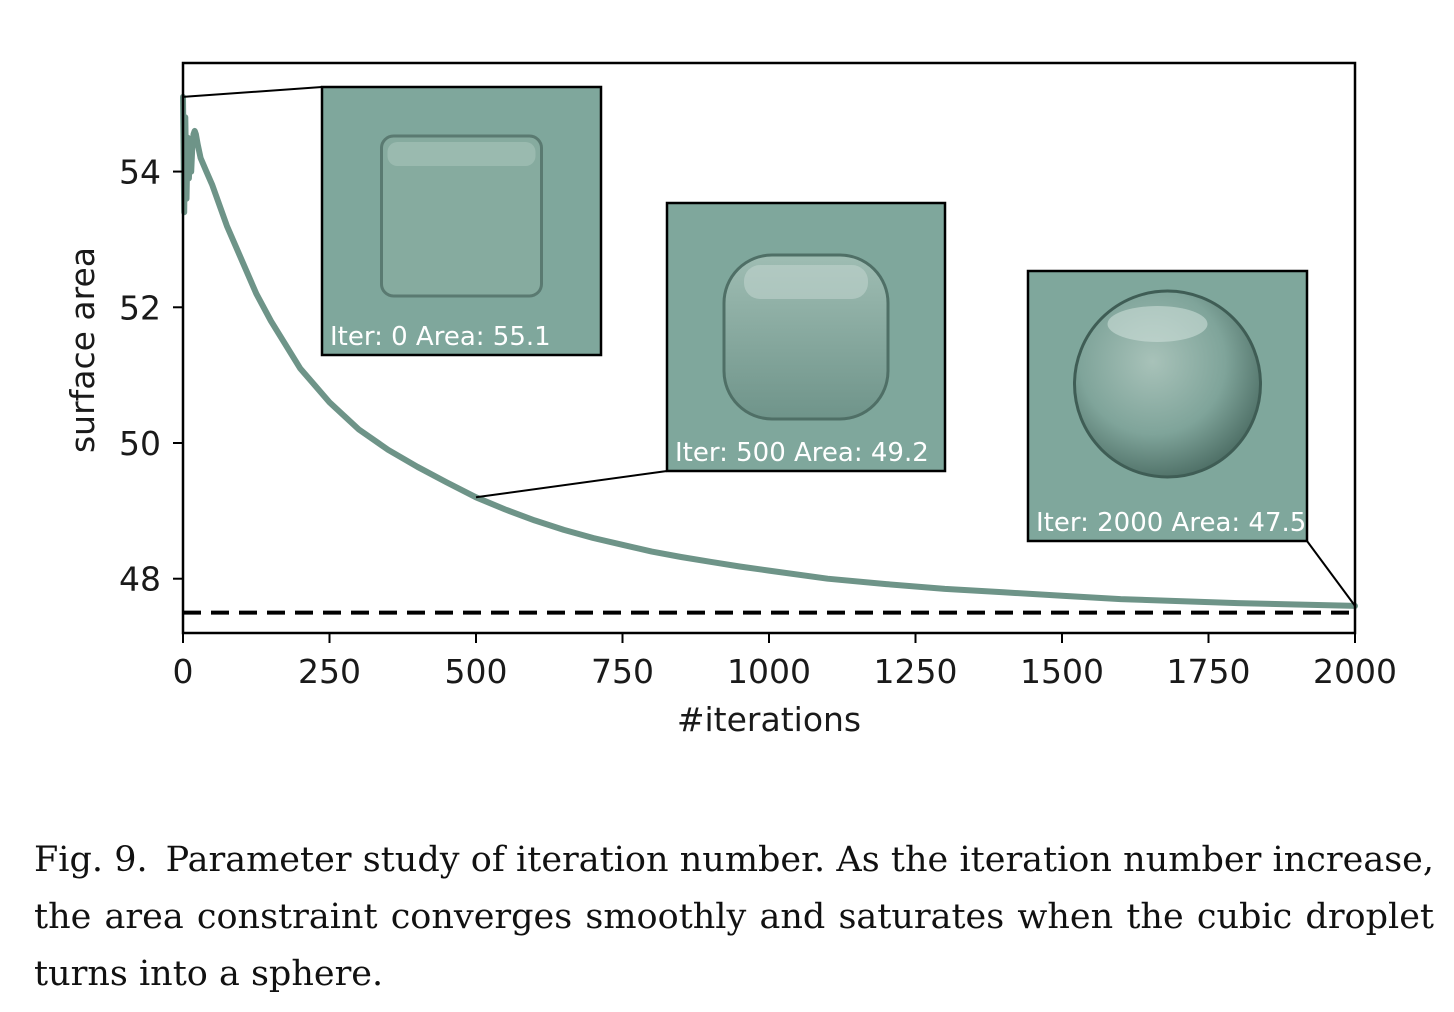  Describe the element at coordinates (91, 860) in the screenshot. I see `figure-number: Fig. 9.` at that location.